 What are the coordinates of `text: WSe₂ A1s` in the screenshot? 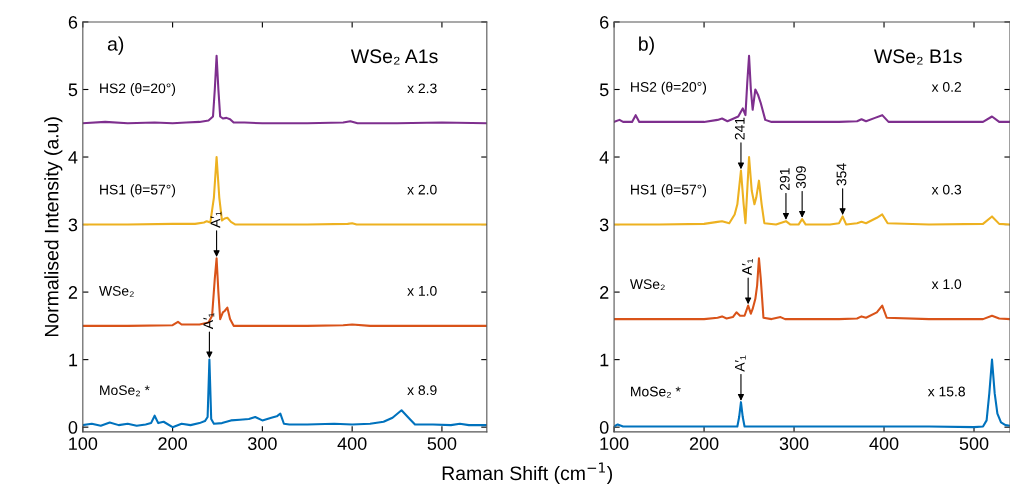 It's located at (394, 57).